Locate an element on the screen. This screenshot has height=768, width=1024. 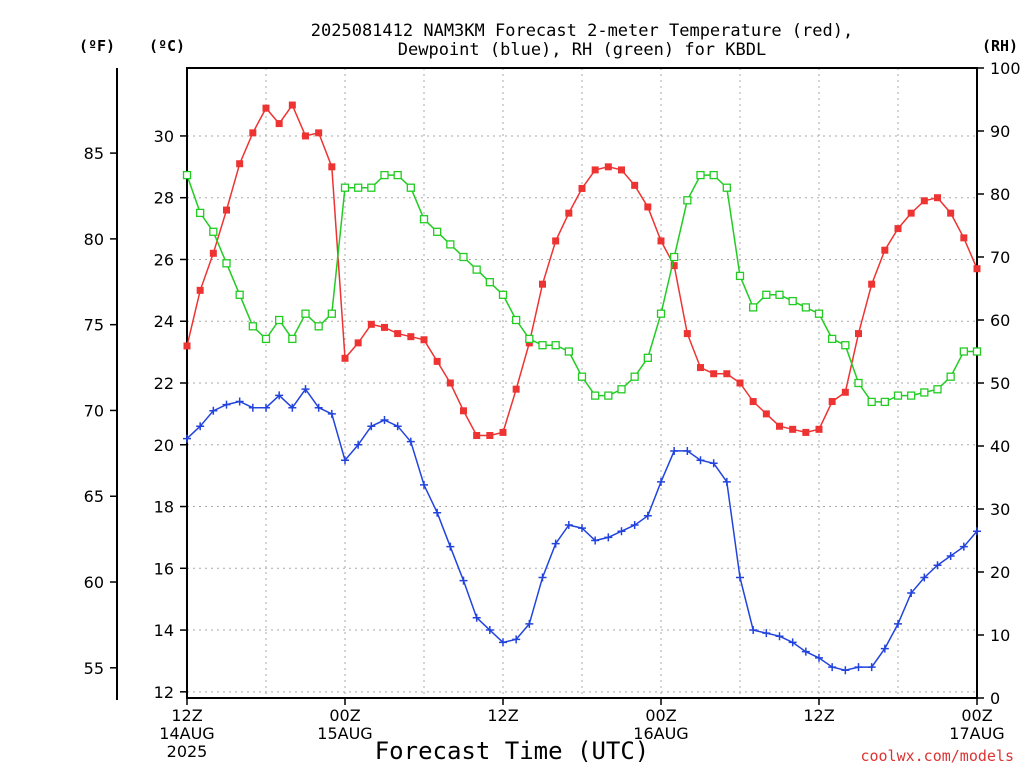
rh-tick-label: 20 is located at coordinates (1000, 572).